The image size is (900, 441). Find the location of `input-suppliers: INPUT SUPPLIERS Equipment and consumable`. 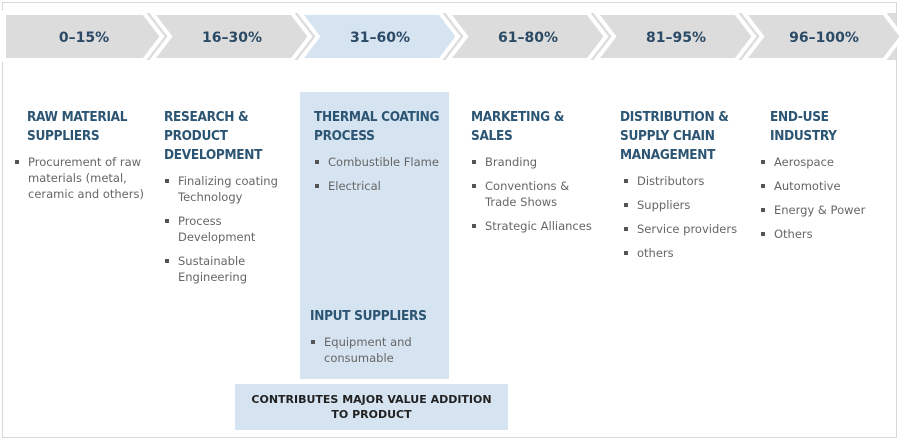

input-suppliers: INPUT SUPPLIERS Equipment and consumable is located at coordinates (377, 340).